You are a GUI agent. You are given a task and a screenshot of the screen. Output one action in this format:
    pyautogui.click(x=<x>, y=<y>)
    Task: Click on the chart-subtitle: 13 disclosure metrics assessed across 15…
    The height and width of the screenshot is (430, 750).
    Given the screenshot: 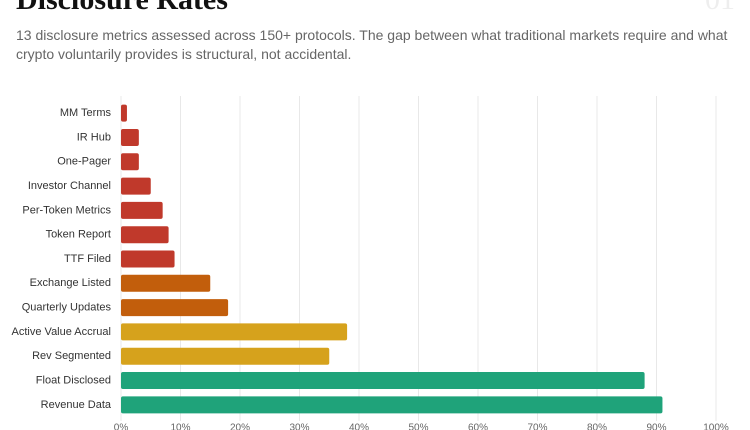 What is the action you would take?
    pyautogui.click(x=372, y=44)
    